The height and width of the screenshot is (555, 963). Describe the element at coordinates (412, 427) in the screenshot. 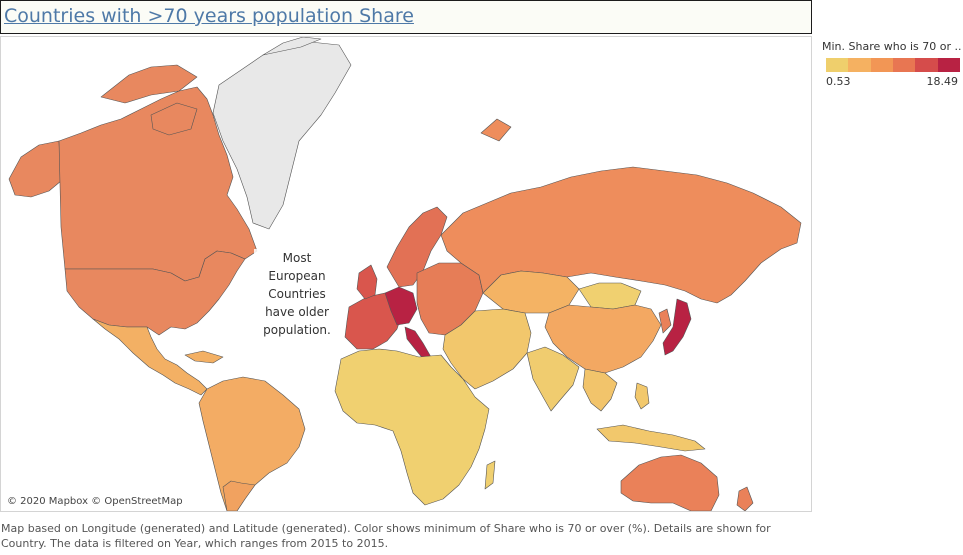

I see `region-africa` at that location.